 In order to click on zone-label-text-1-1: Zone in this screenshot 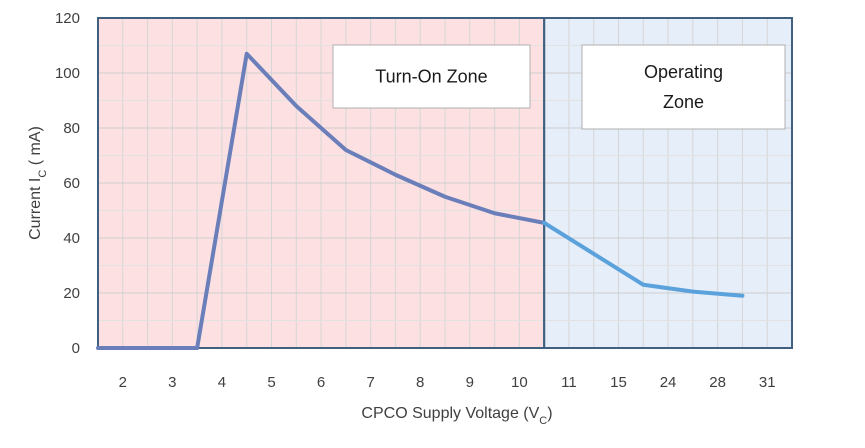, I will do `click(683, 102)`.